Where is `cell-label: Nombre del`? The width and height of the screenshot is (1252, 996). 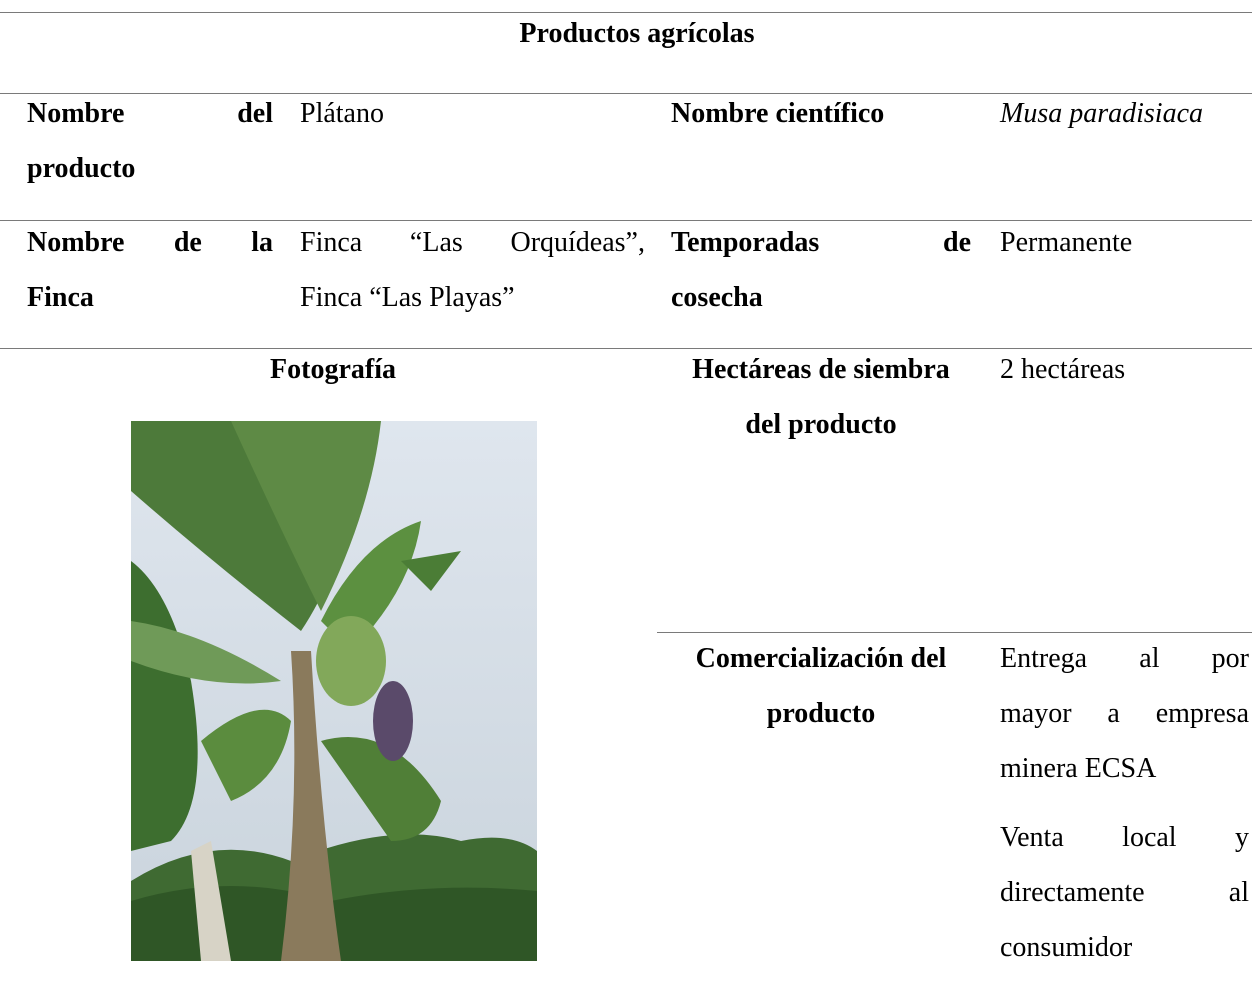
cell-label: Nombre del is located at coordinates (150, 113).